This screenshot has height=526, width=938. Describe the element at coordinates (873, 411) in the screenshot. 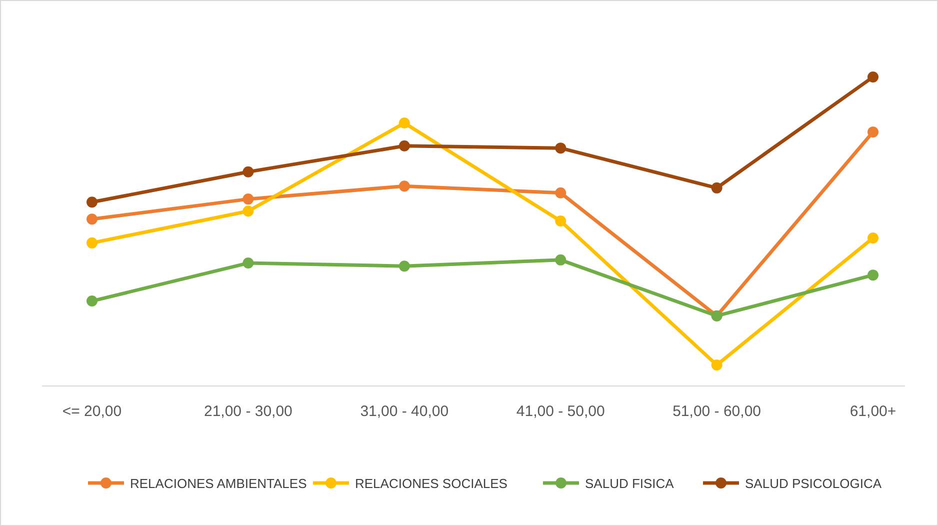

I see `x-tick-label: 61,00+` at that location.